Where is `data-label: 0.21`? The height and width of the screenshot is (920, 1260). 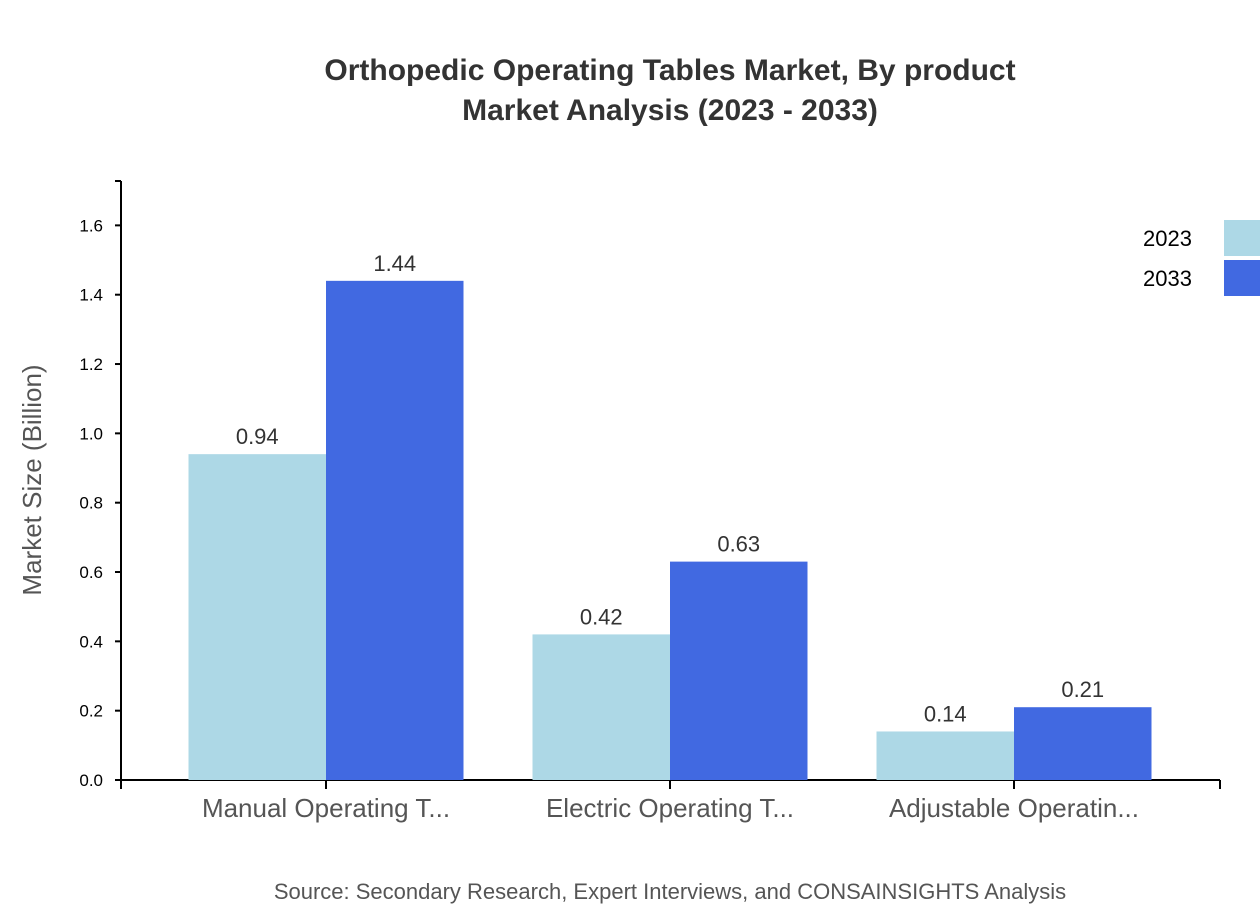
data-label: 0.21 is located at coordinates (1082, 689).